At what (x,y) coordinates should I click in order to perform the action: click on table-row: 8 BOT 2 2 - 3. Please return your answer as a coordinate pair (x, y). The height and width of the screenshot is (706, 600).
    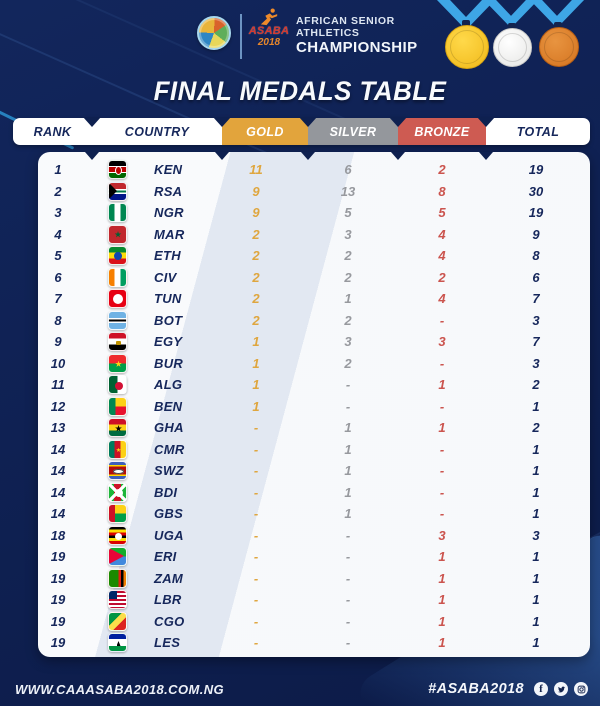
    Looking at the image, I should click on (314, 321).